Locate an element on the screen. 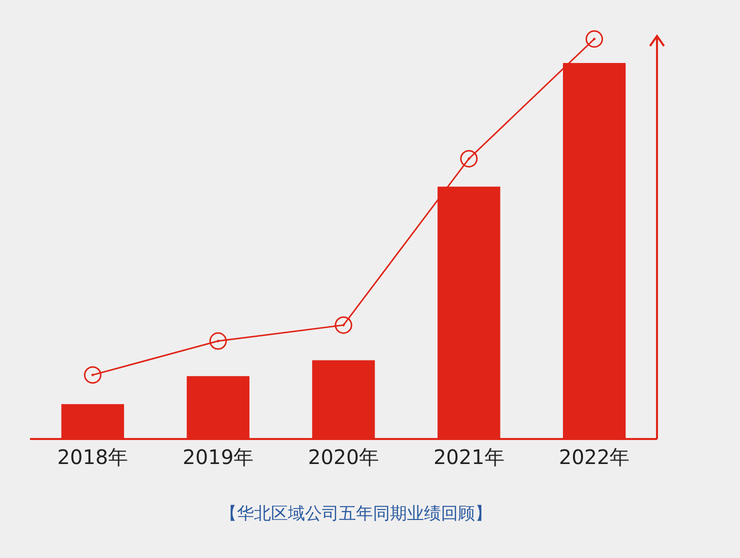 This screenshot has height=558, width=740. text: 【华北区域公司五年同期业绩回顾】 is located at coordinates (356, 514).